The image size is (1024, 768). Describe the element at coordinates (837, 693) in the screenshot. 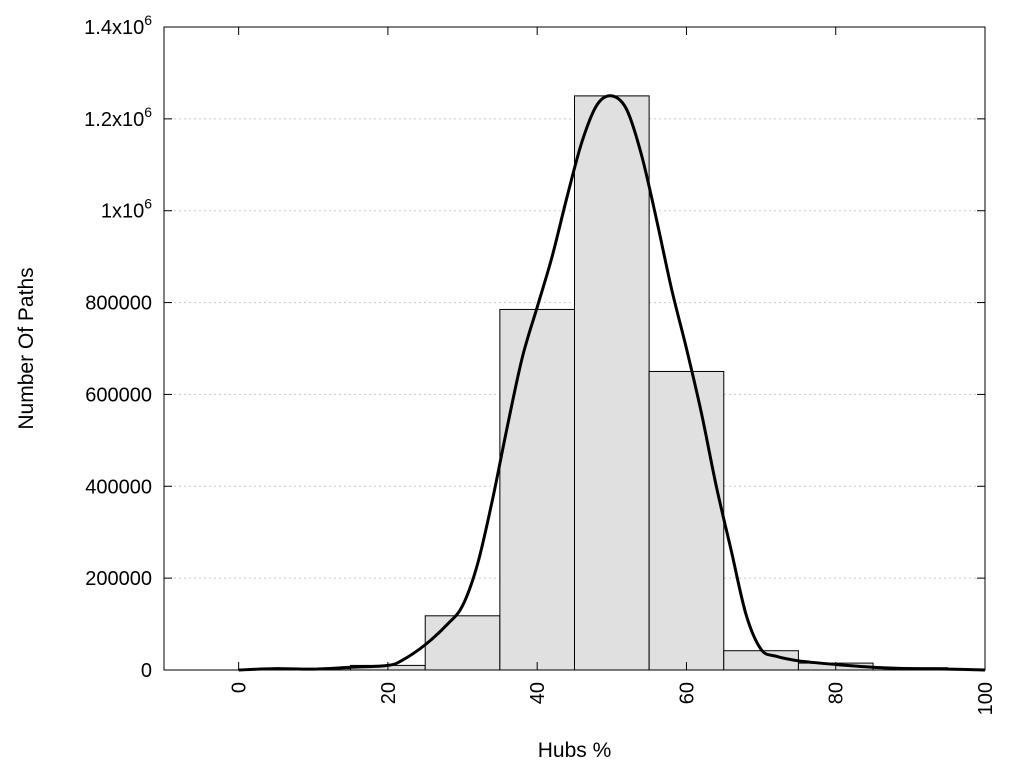

I see `x-tick-label: 80` at that location.